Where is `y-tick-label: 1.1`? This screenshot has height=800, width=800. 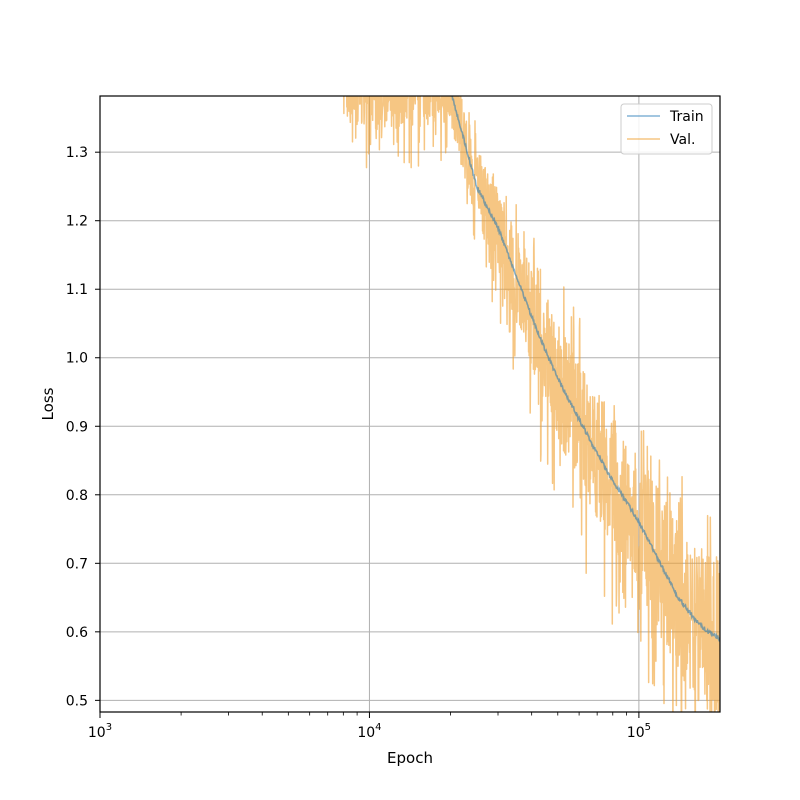
y-tick-label: 1.1 is located at coordinates (77, 290).